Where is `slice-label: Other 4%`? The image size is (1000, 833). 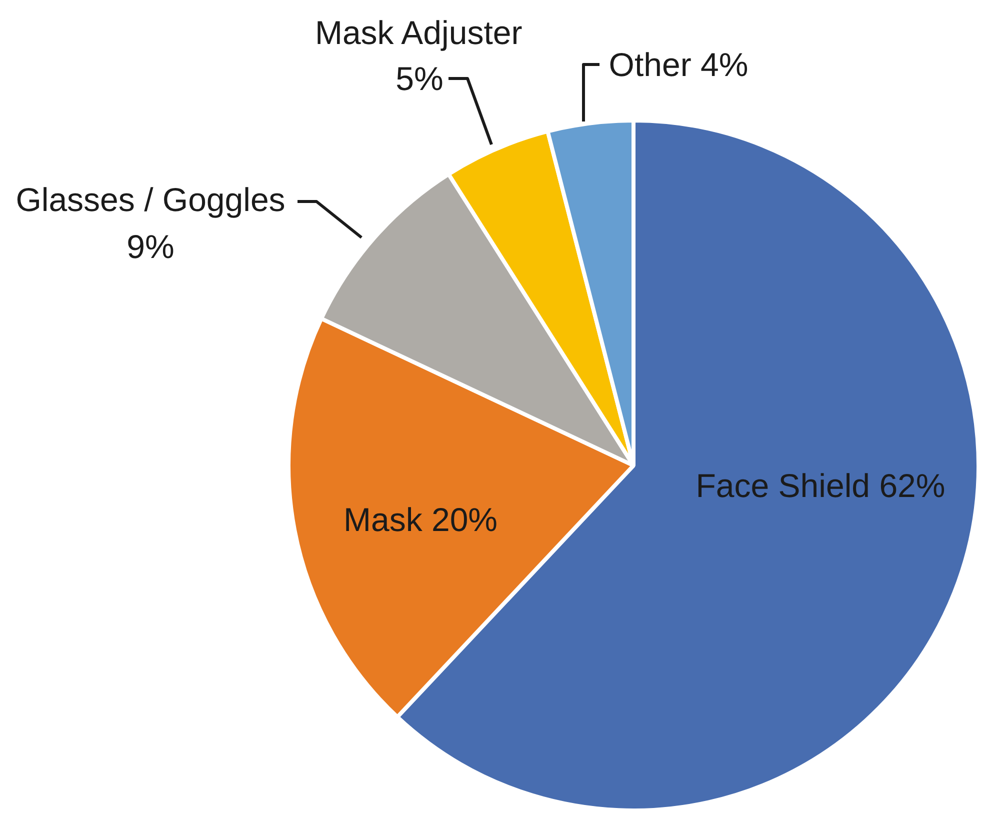 slice-label: Other 4% is located at coordinates (678, 64).